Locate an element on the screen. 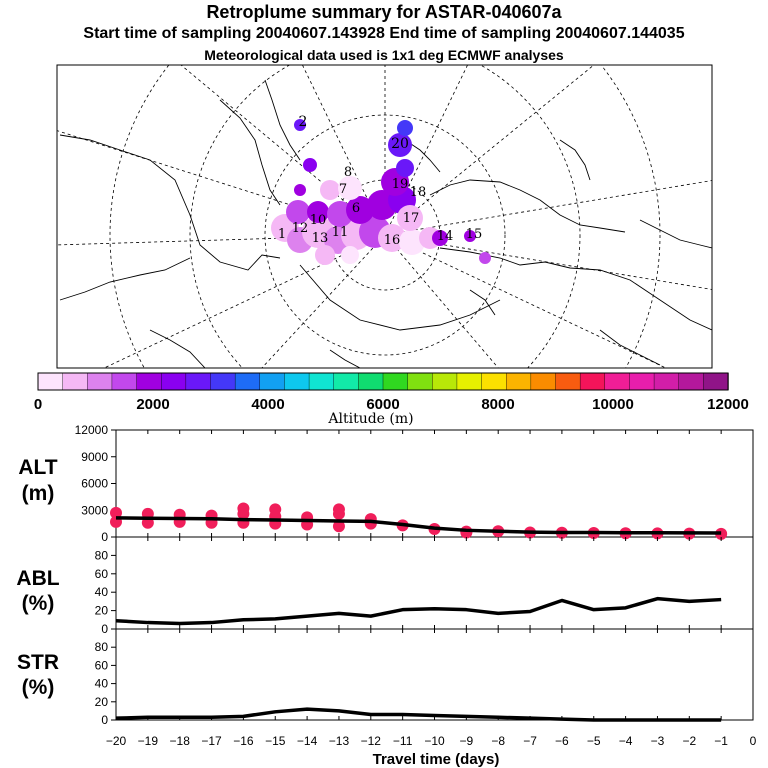 Image resolution: width=768 pixels, height=768 pixels. cluster-label: 10 is located at coordinates (318, 220).